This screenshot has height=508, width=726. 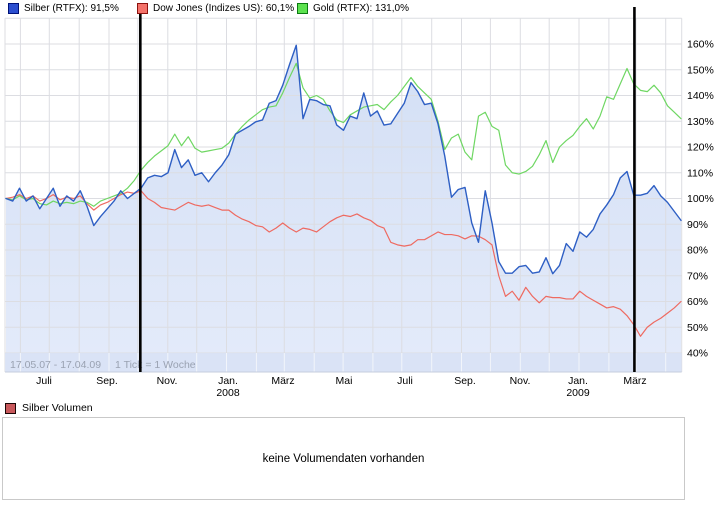 I want to click on volume-legend-label: Silber Volumen, so click(x=57, y=408).